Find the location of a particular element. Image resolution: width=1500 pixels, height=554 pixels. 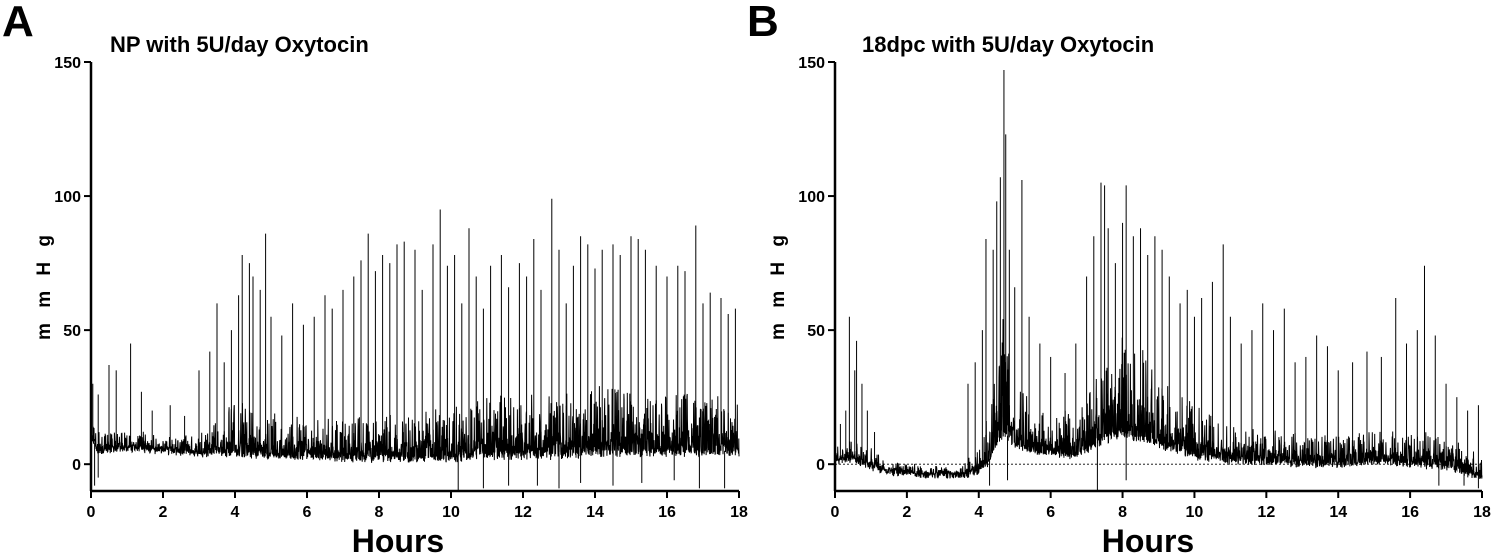

x-axis-label-b: Hours is located at coordinates (1148, 538).